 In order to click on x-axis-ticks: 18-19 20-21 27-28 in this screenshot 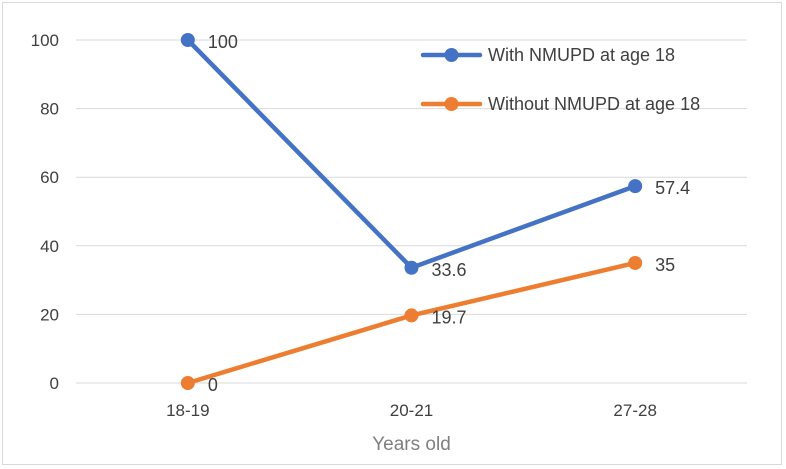, I will do `click(411, 410)`.